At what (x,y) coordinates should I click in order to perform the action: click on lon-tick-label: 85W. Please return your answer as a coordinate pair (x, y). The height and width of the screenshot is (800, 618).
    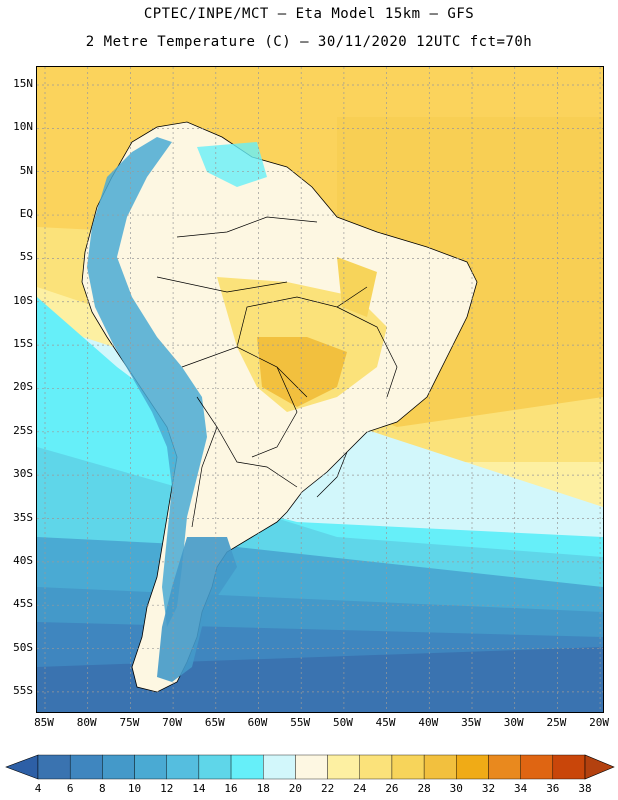
    Looking at the image, I should click on (44, 722).